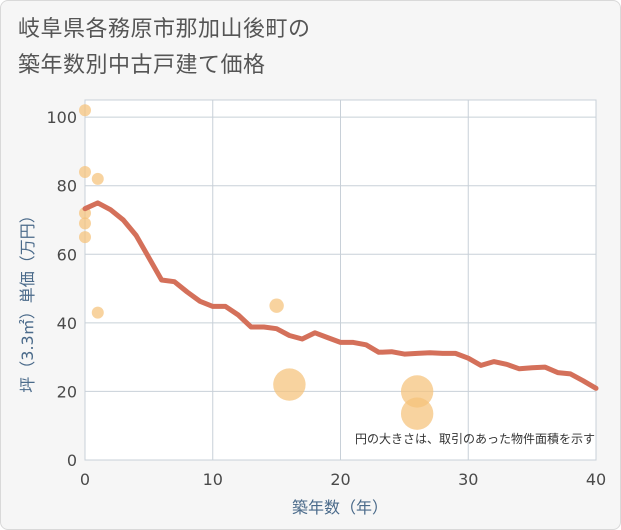 This screenshot has width=621, height=530. I want to click on x-tick-label-40: 40, so click(596, 479).